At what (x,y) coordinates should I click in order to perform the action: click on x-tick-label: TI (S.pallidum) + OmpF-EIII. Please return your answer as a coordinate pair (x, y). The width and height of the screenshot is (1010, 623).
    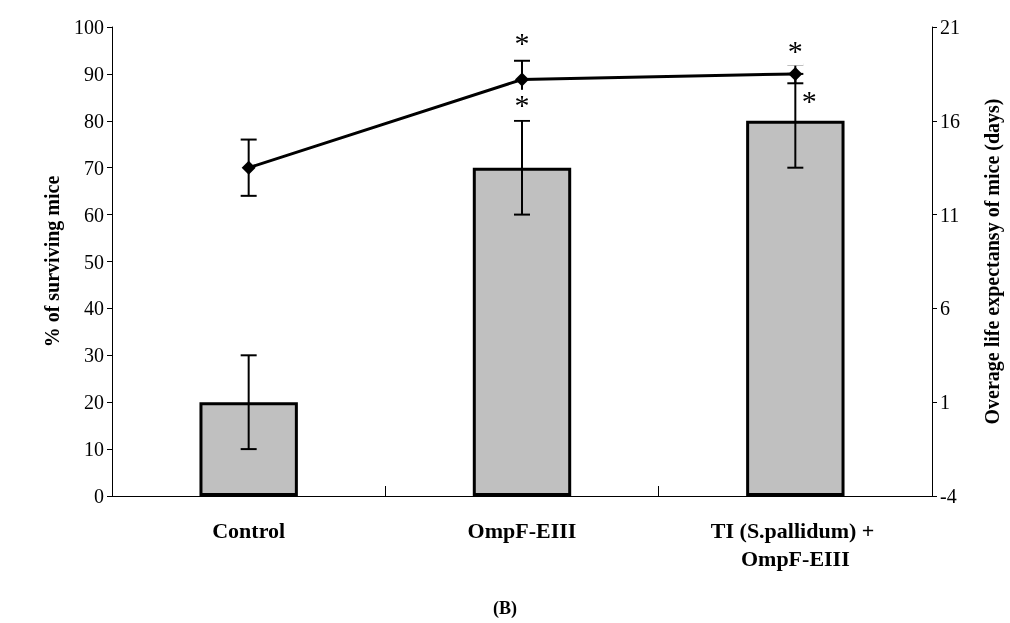
    Looking at the image, I should click on (795, 544).